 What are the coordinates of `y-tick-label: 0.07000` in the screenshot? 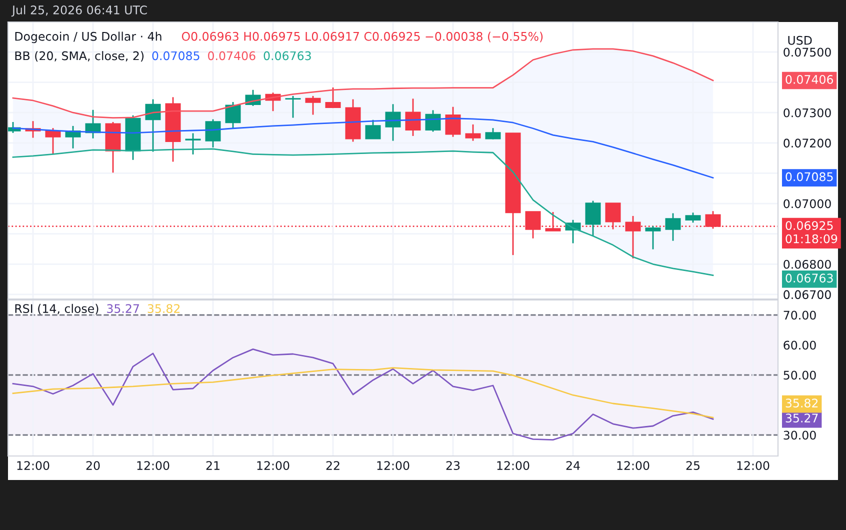 It's located at (807, 203).